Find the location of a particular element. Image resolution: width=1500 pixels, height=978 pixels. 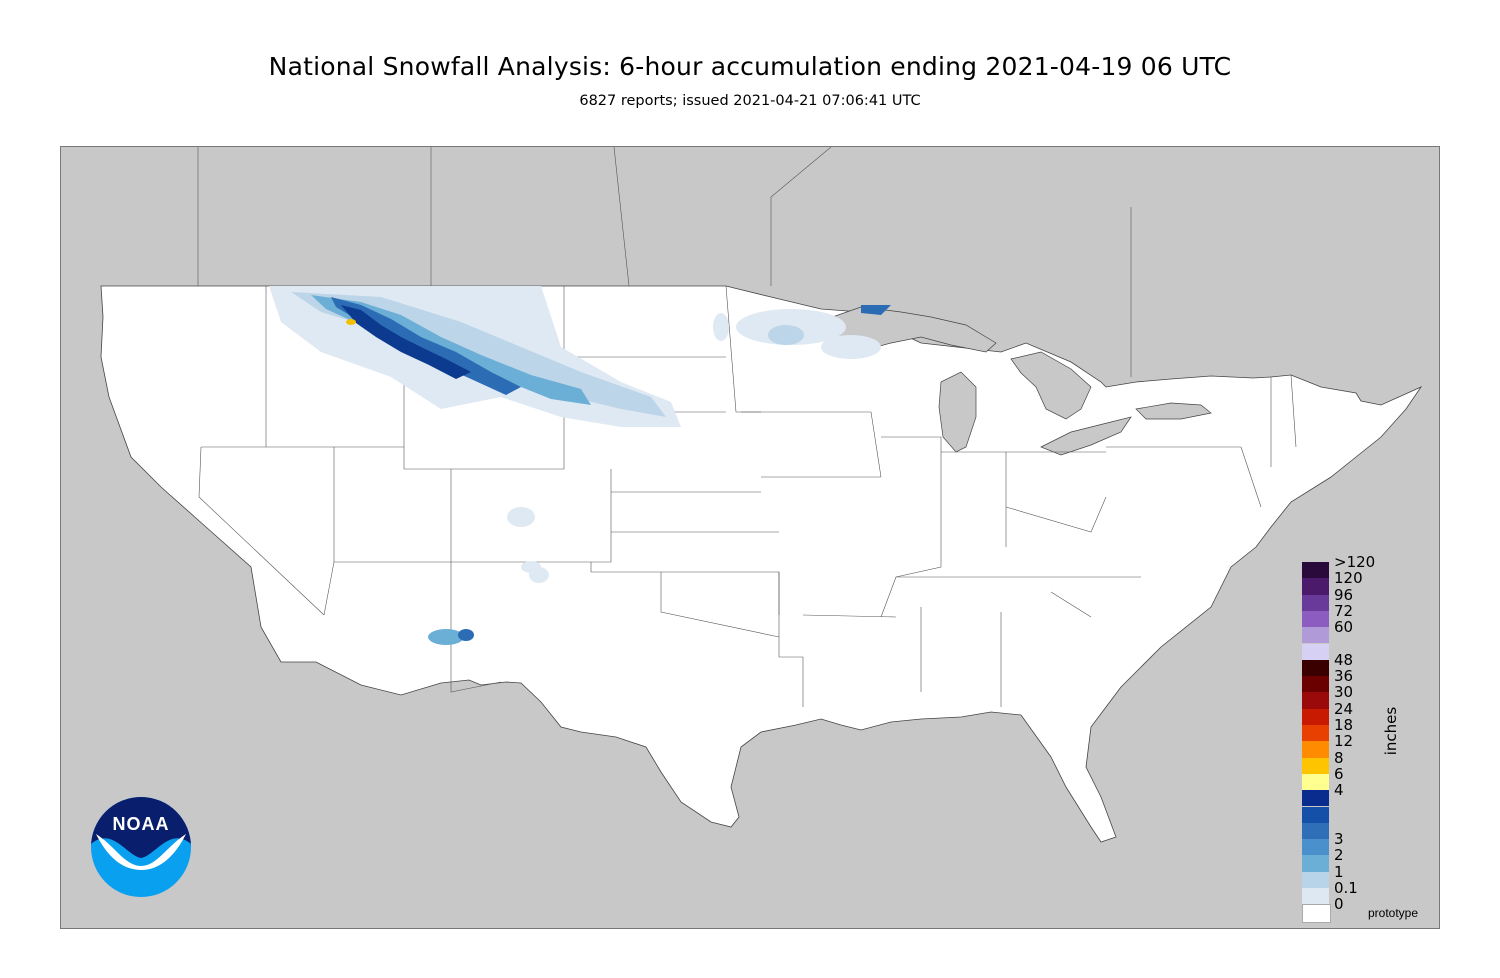

noaa-logo-text: NOAA is located at coordinates (141, 824).